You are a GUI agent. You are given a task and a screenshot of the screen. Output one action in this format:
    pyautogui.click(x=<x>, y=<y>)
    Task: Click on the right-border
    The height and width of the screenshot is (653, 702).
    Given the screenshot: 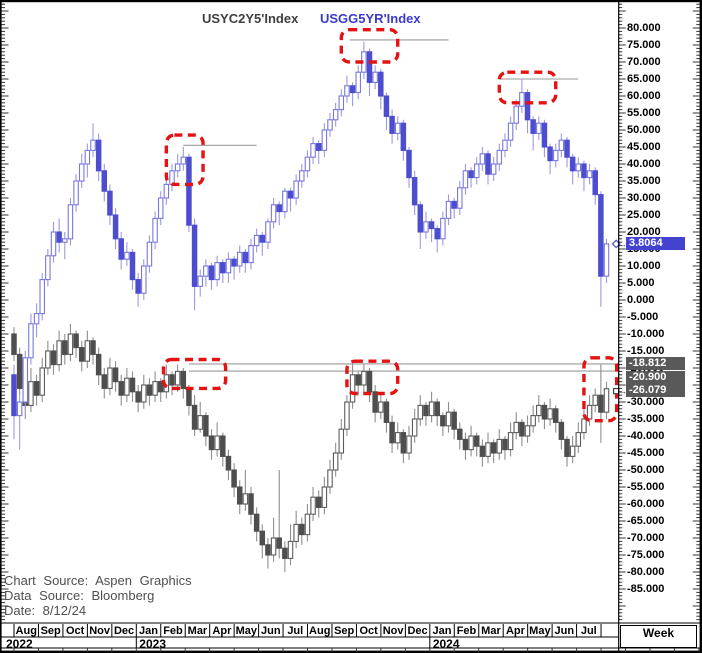 What is the action you would take?
    pyautogui.click(x=700, y=326)
    